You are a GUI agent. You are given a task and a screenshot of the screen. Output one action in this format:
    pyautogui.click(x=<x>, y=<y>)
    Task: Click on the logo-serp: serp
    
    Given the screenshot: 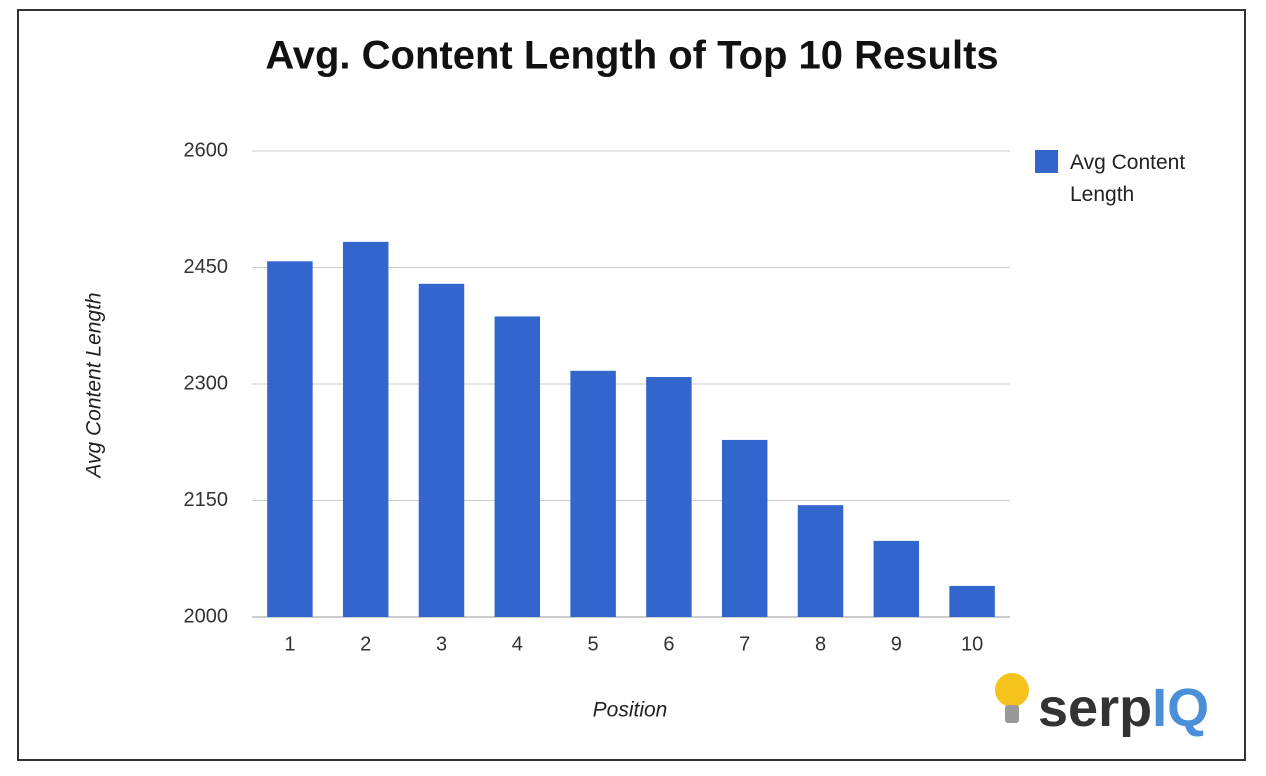 What is the action you would take?
    pyautogui.click(x=1095, y=708)
    